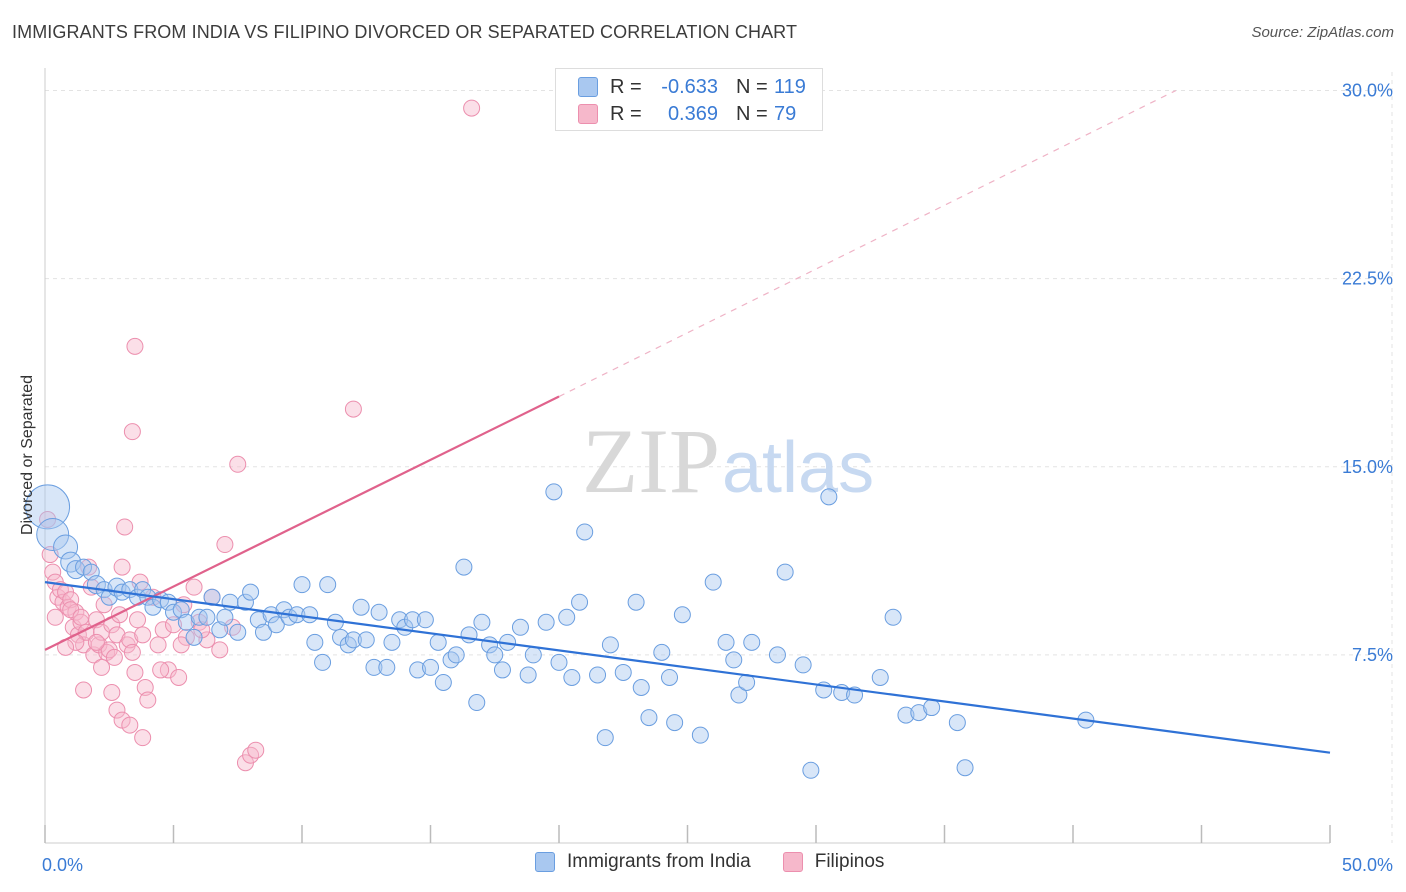 The image size is (1406, 892). Describe the element at coordinates (689, 99) in the screenshot. I see `correlation-legend: R = -0.633 N = 119 R = 0.369 N = 79` at that location.